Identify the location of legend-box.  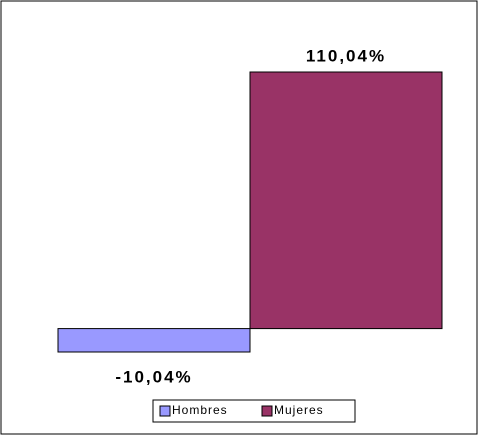
(254, 411).